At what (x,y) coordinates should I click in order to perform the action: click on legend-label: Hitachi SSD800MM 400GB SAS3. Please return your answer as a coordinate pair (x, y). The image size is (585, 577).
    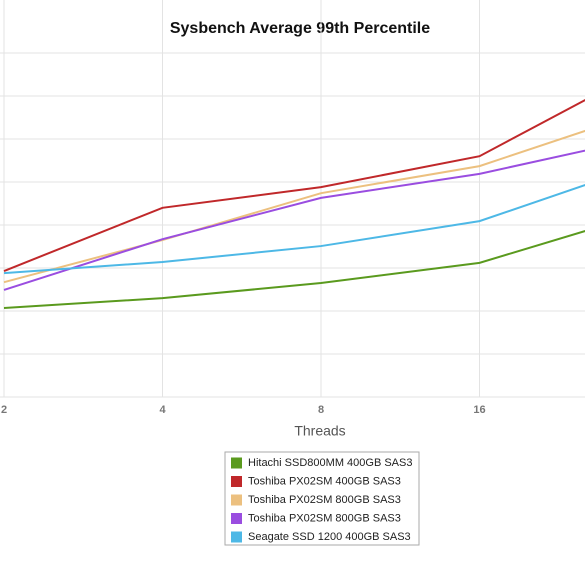
    Looking at the image, I should click on (330, 463).